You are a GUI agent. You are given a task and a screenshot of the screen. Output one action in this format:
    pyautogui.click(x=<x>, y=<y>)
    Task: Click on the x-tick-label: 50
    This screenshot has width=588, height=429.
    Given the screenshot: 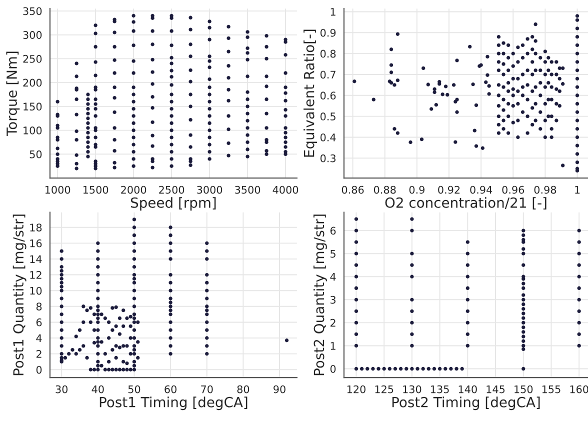 What is the action you would take?
    pyautogui.click(x=134, y=389)
    